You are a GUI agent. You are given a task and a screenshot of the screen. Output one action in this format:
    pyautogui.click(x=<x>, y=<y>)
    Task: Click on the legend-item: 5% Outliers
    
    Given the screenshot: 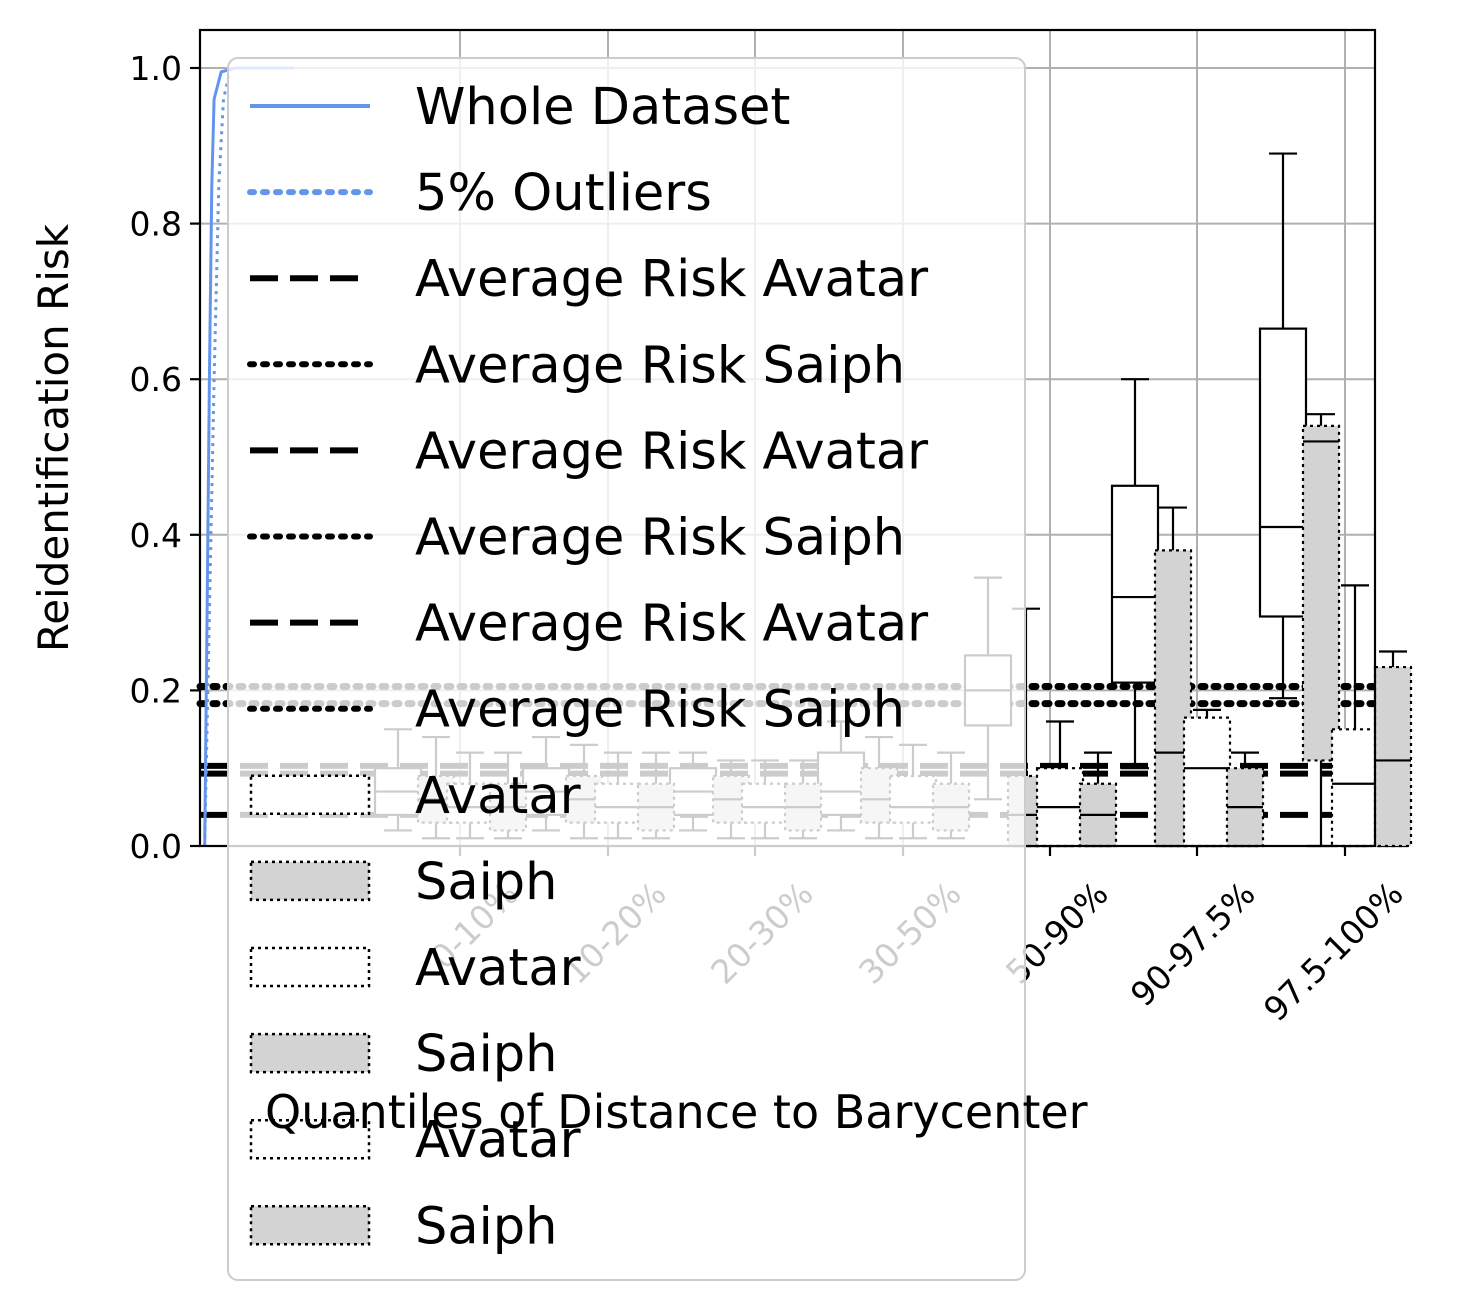 What is the action you would take?
    pyautogui.click(x=479, y=193)
    